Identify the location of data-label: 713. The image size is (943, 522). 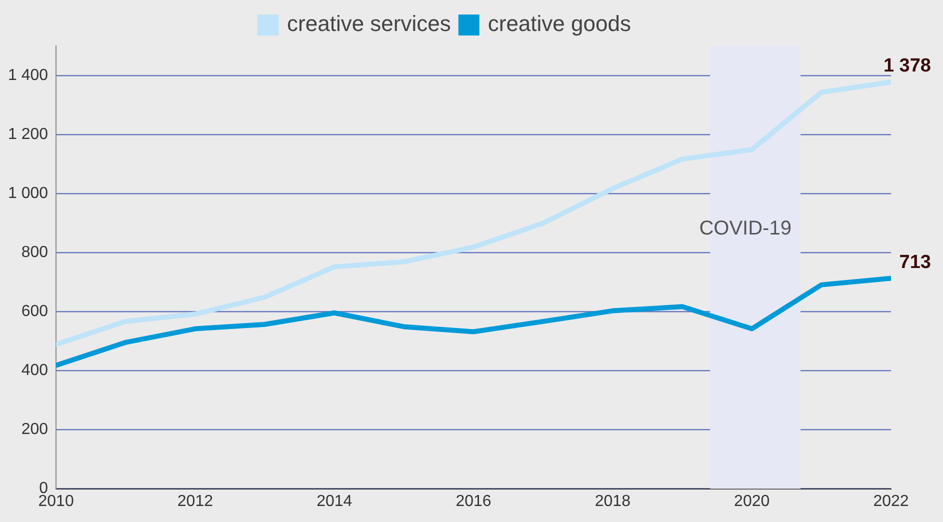
(915, 263).